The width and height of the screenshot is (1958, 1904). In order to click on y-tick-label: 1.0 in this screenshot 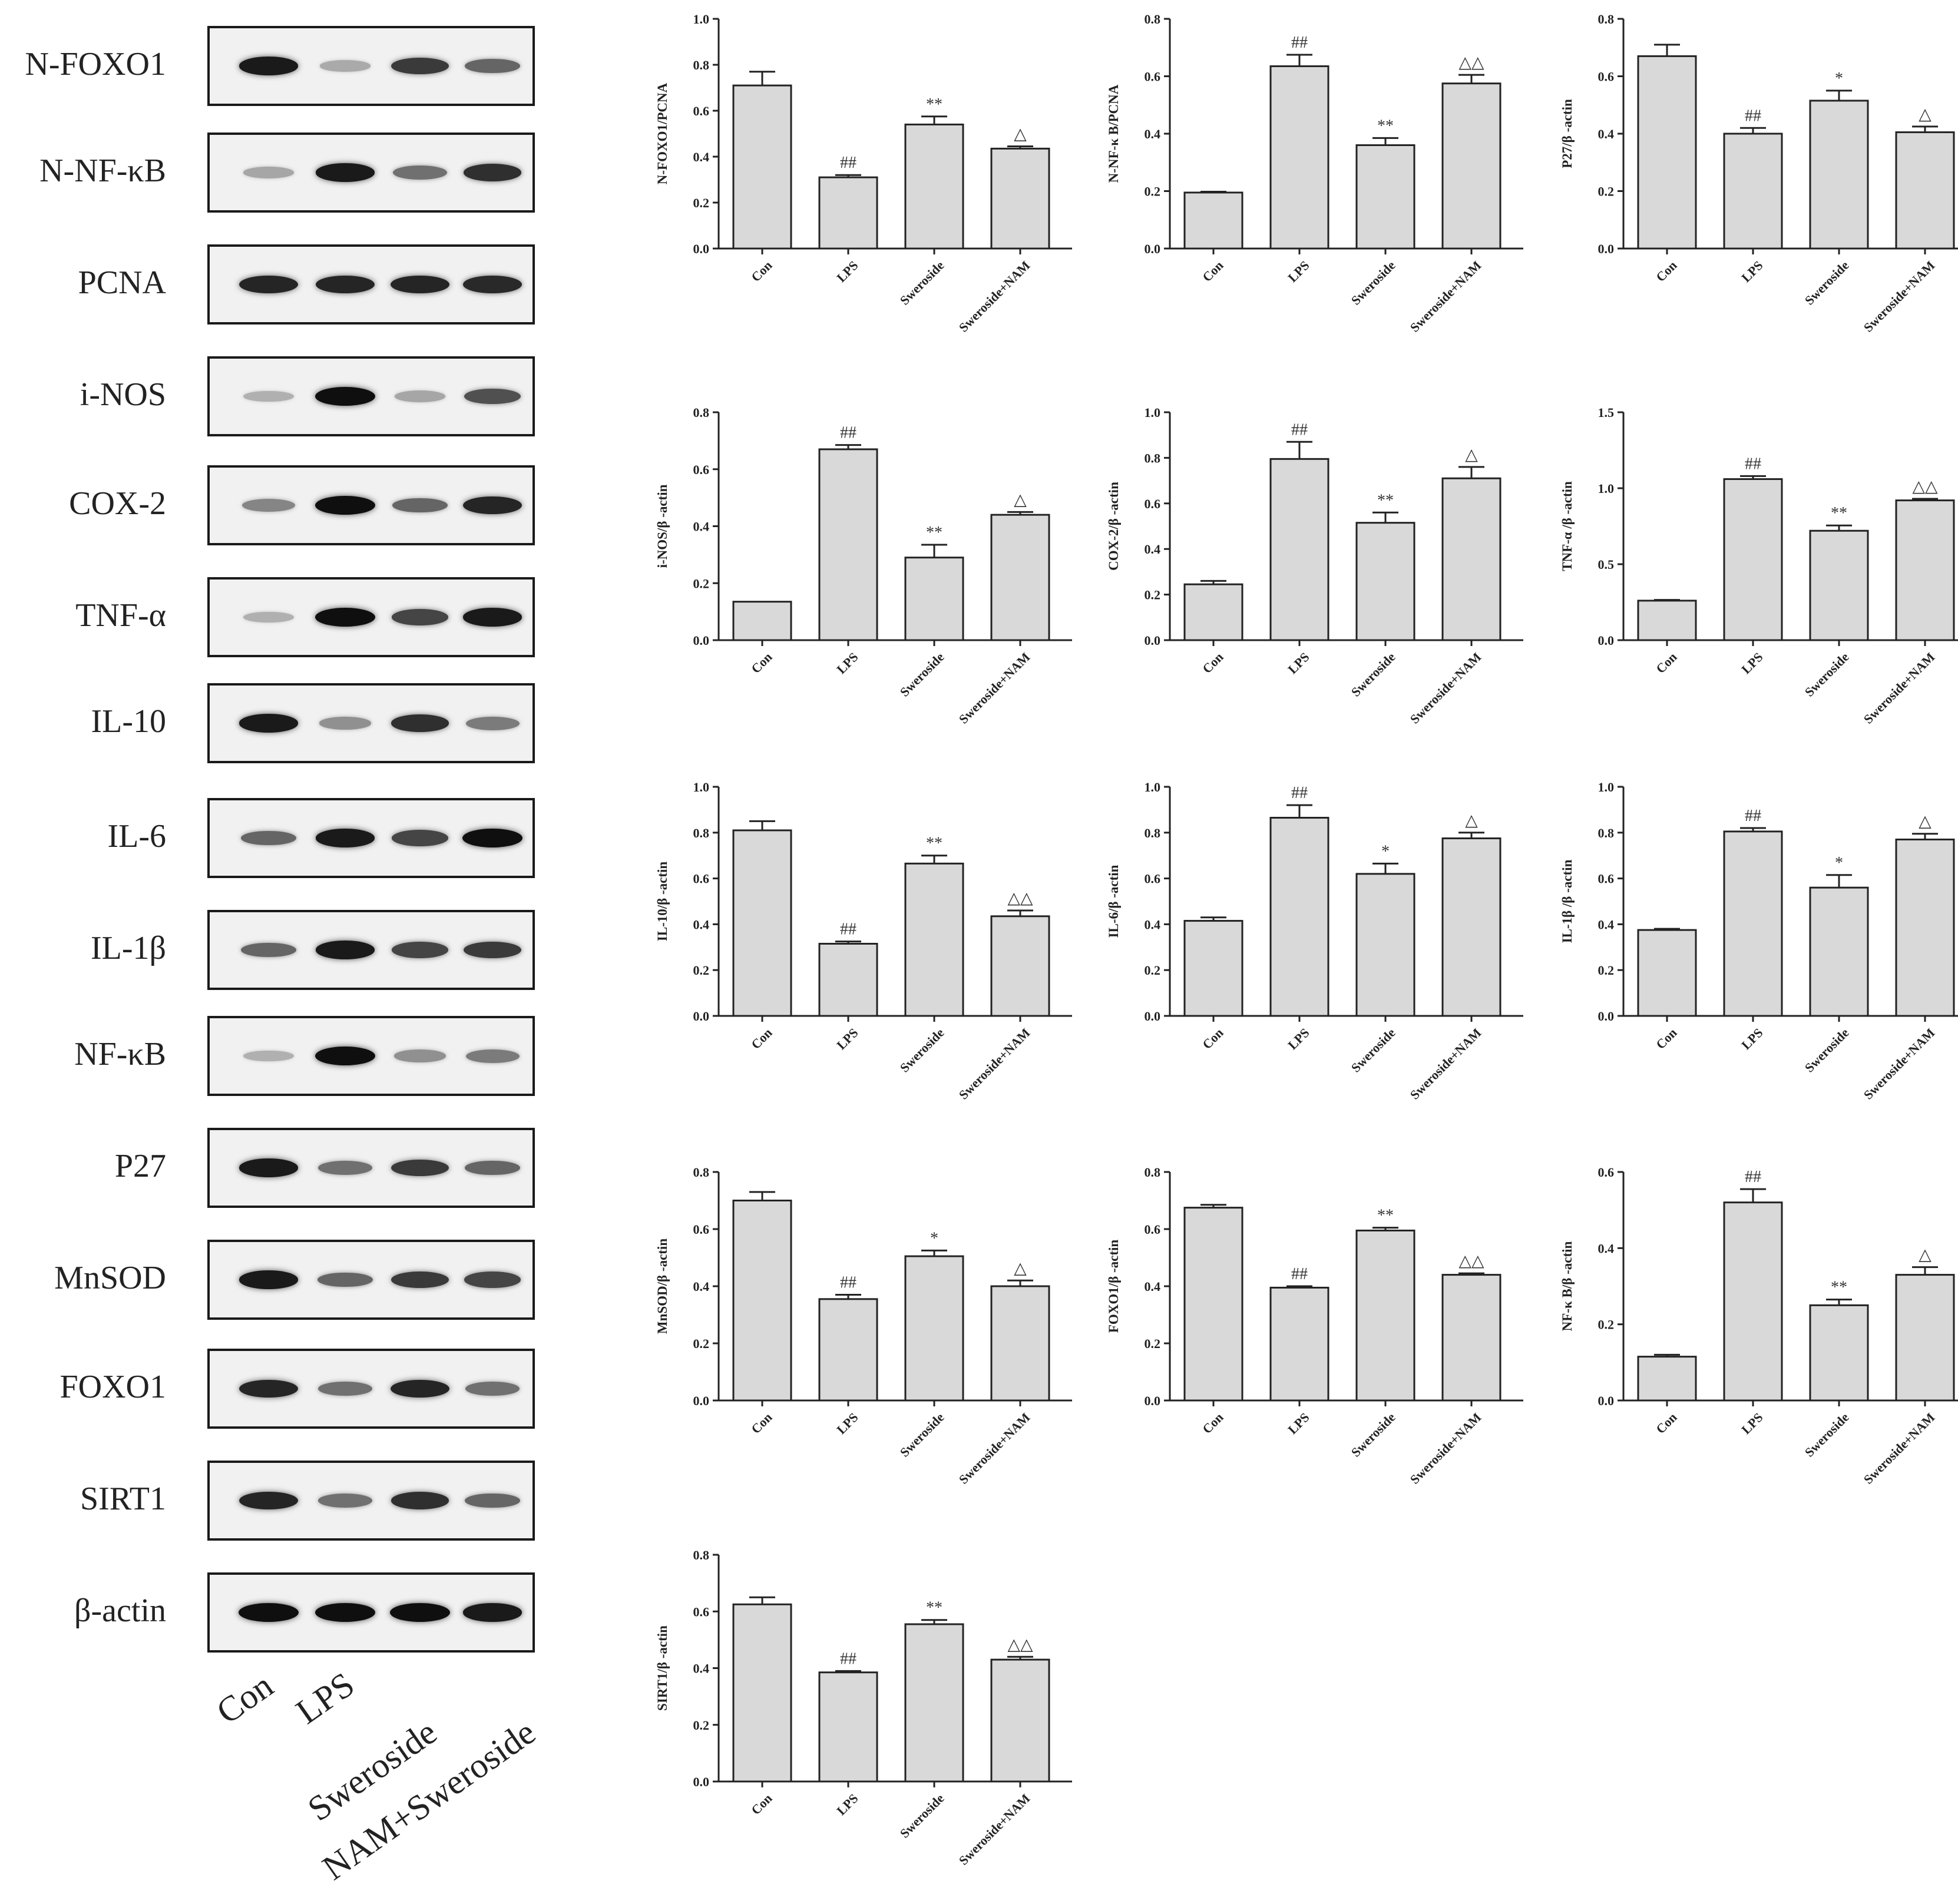, I will do `click(1606, 787)`.